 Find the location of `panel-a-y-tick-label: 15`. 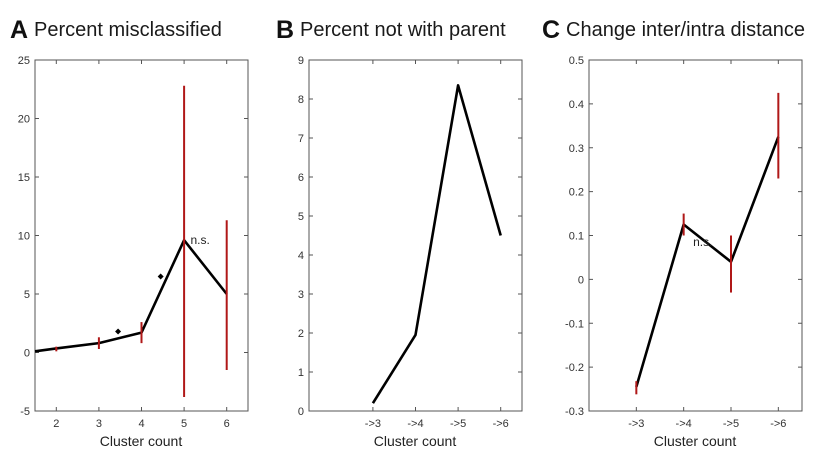

panel-a-y-tick-label: 15 is located at coordinates (24, 178).